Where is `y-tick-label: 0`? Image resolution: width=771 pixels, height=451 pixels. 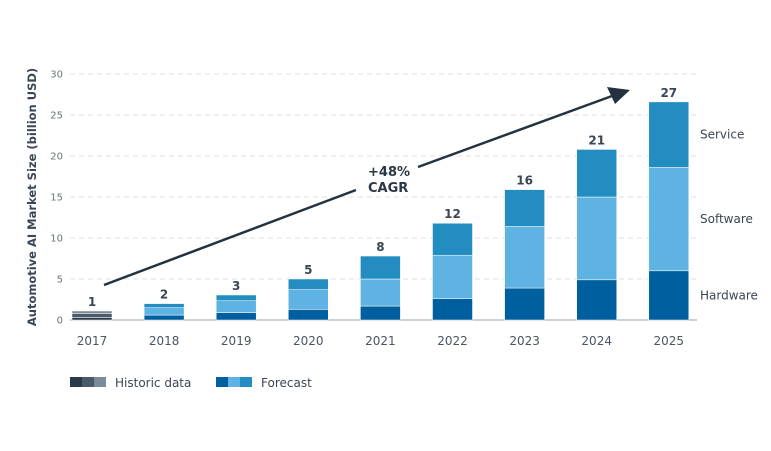
y-tick-label: 0 is located at coordinates (60, 321).